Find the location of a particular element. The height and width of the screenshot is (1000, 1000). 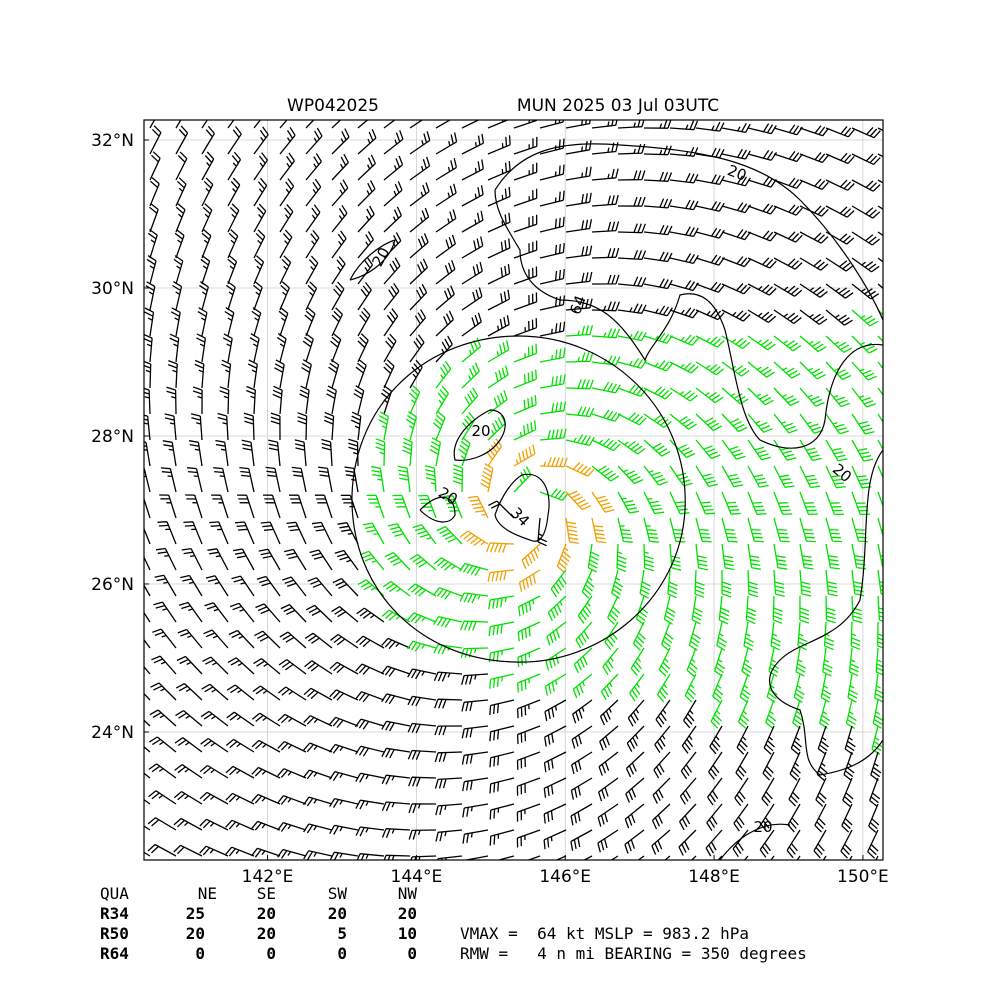

x-tick-label: 144°E is located at coordinates (417, 877).